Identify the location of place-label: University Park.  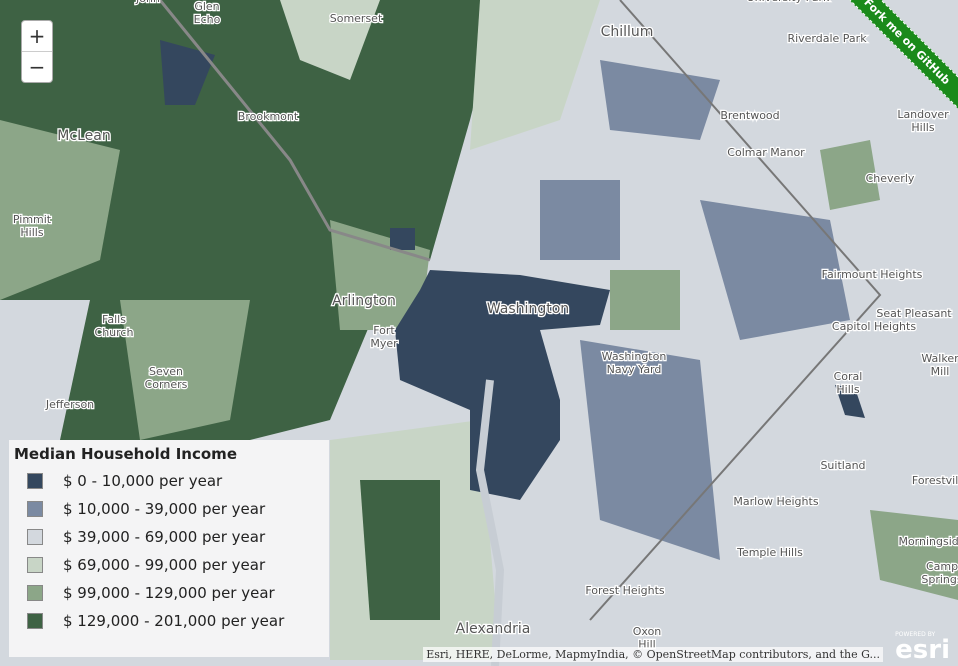
(788, 2).